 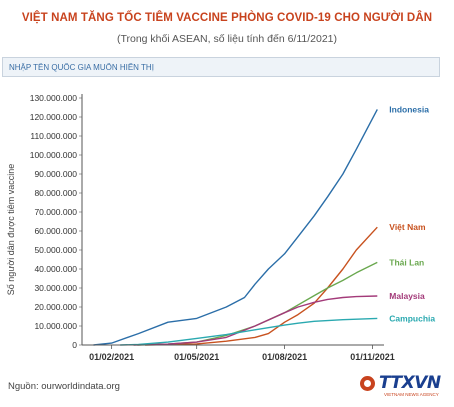 What do you see at coordinates (367, 383) in the screenshot?
I see `logo-mark-icon` at bounding box center [367, 383].